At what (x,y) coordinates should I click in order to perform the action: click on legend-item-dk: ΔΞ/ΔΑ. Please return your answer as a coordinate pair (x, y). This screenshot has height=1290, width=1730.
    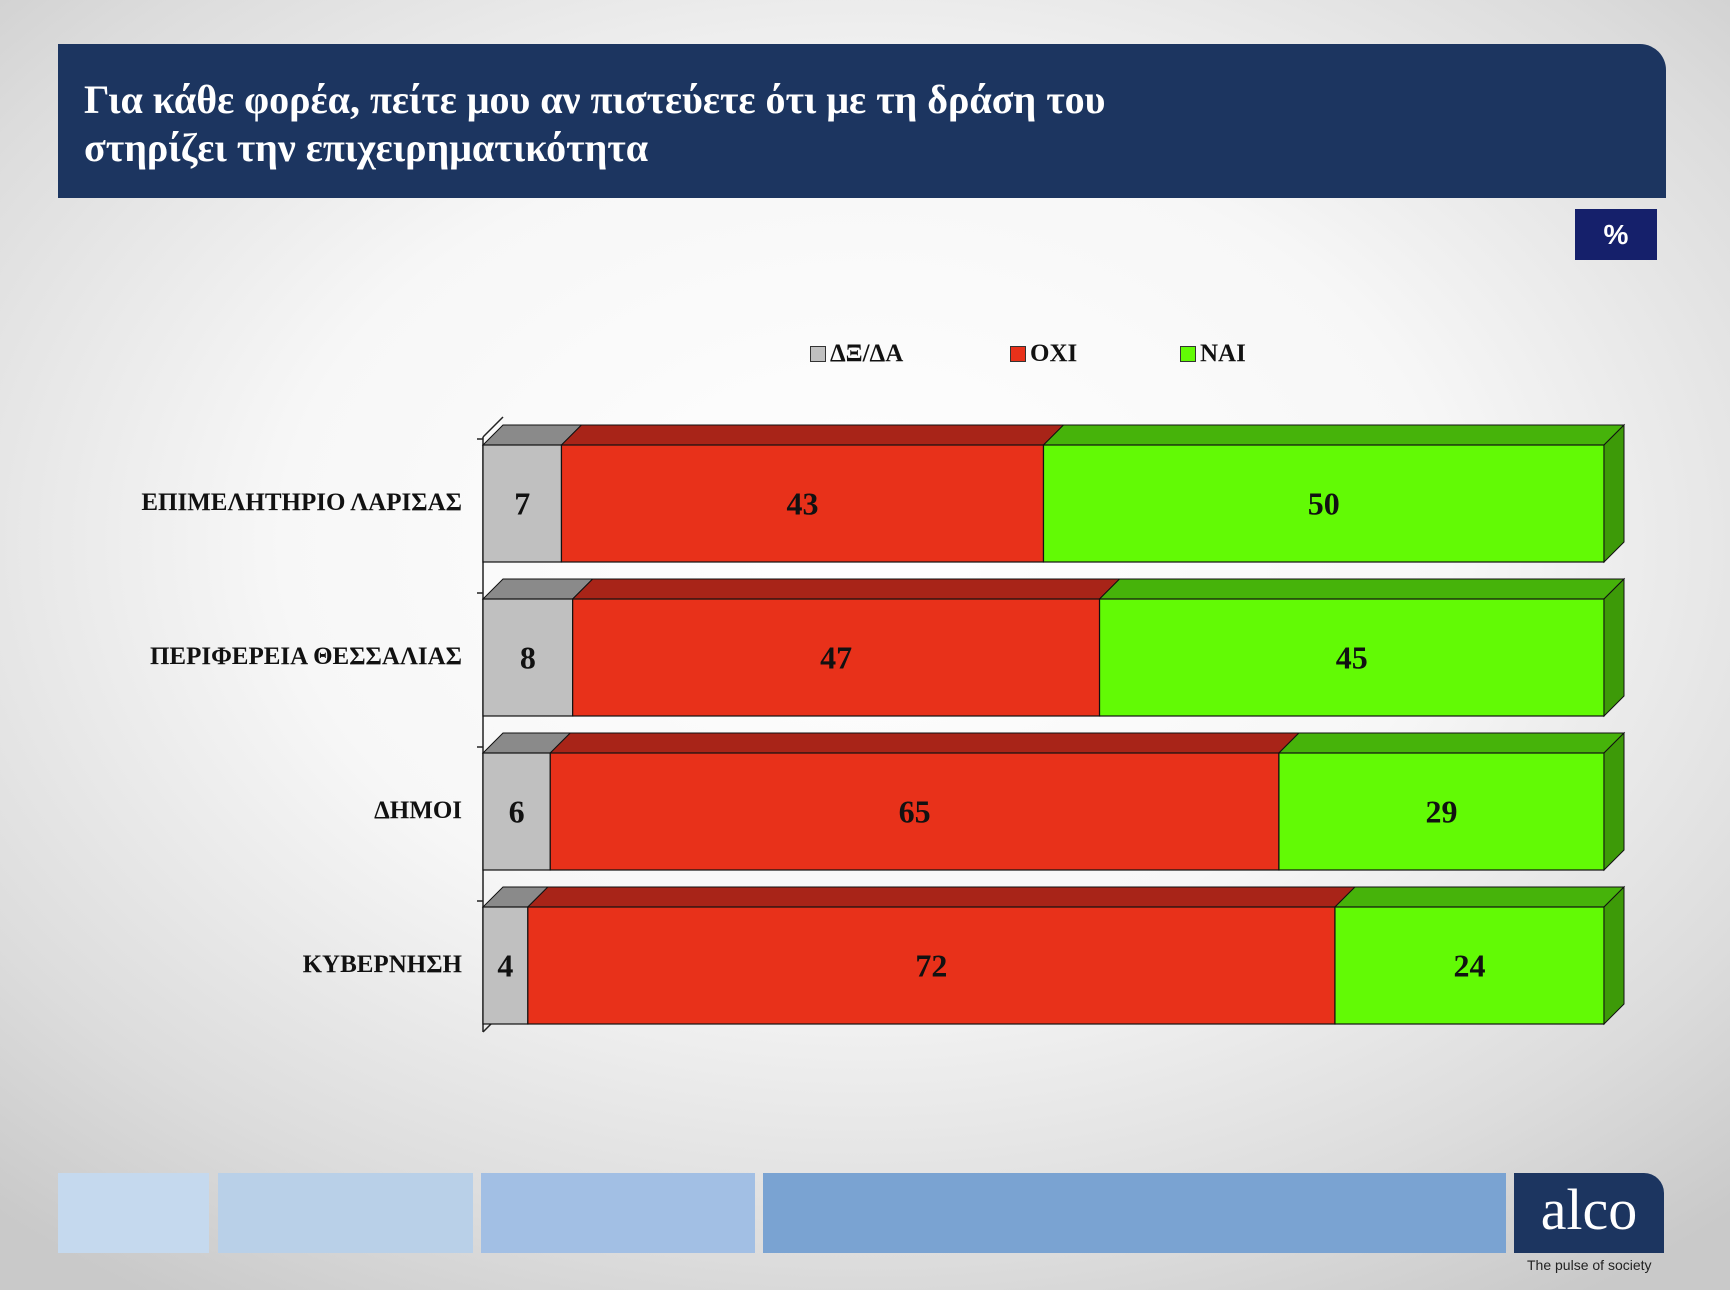
    Looking at the image, I should click on (856, 354).